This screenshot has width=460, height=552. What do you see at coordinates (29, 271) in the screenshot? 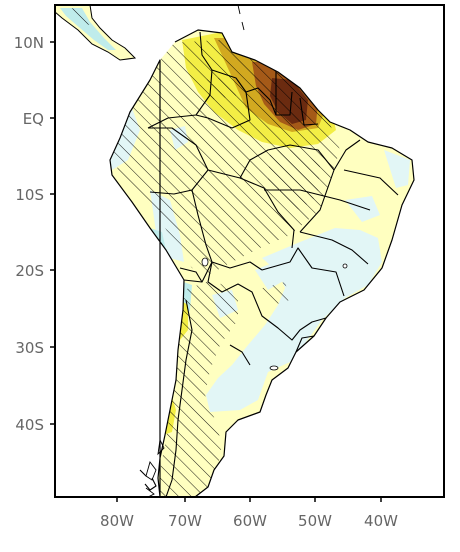
I see `lat-label-20s: 20S` at bounding box center [29, 271].